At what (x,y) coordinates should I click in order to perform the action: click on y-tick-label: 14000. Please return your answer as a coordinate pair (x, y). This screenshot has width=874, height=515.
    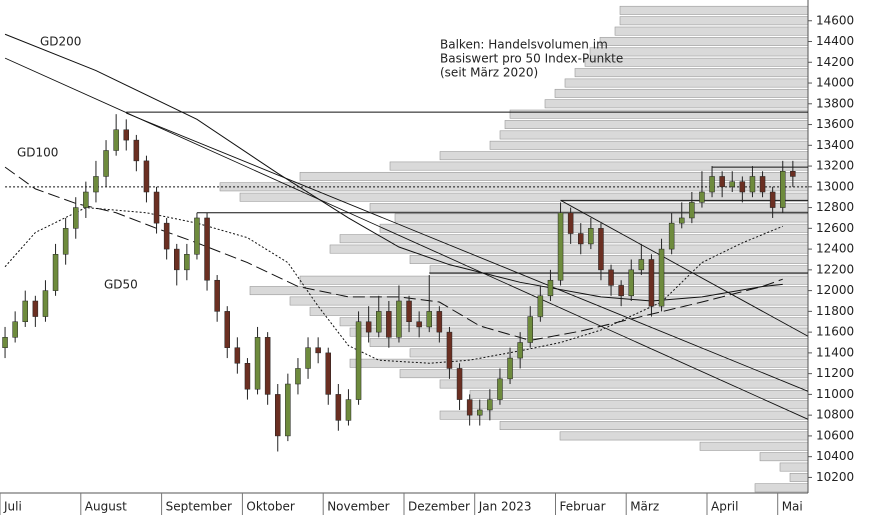
    Looking at the image, I should click on (835, 83).